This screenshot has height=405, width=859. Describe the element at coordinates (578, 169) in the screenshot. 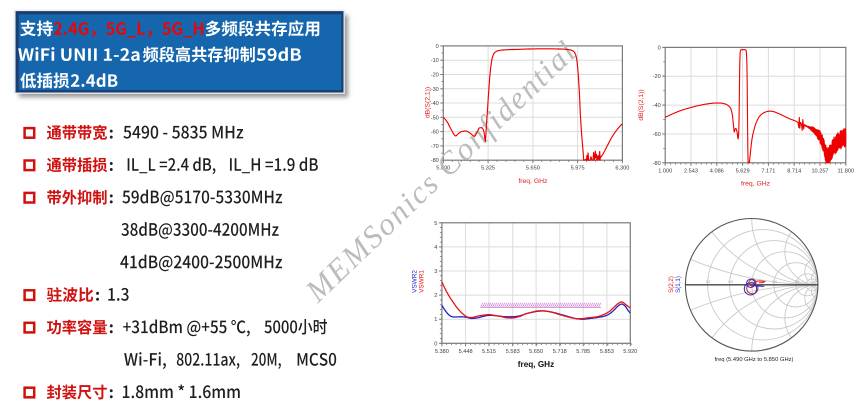

I see `svg-text: 5.975` at that location.